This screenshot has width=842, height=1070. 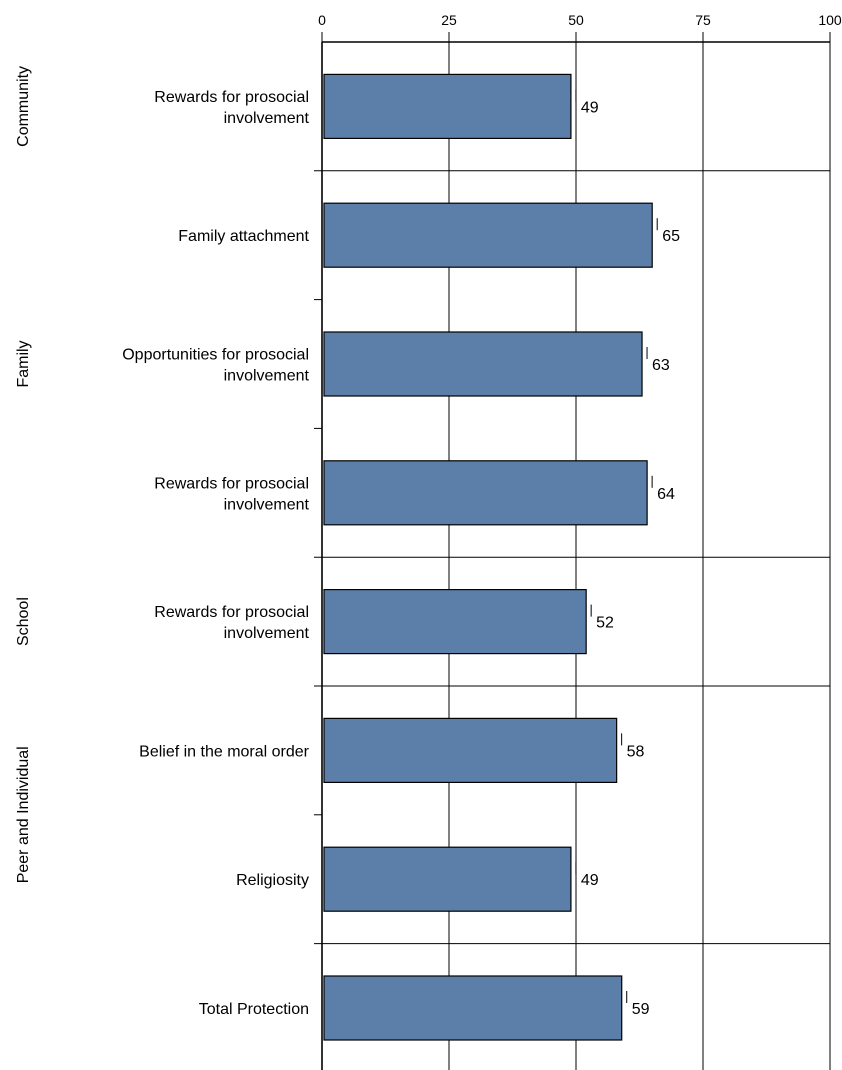 I want to click on value-label-6: 49, so click(x=590, y=880).